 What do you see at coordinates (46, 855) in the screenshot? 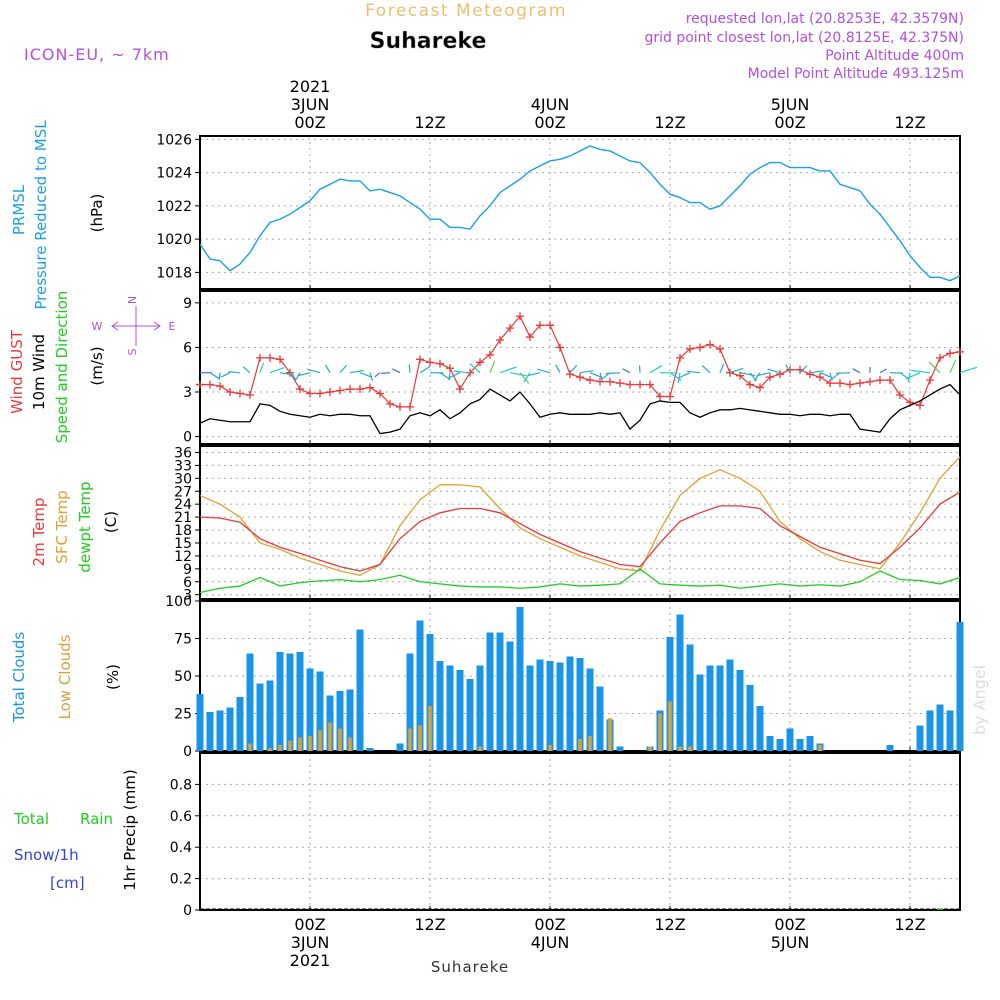
I see `snow-label: Snow/1h` at bounding box center [46, 855].